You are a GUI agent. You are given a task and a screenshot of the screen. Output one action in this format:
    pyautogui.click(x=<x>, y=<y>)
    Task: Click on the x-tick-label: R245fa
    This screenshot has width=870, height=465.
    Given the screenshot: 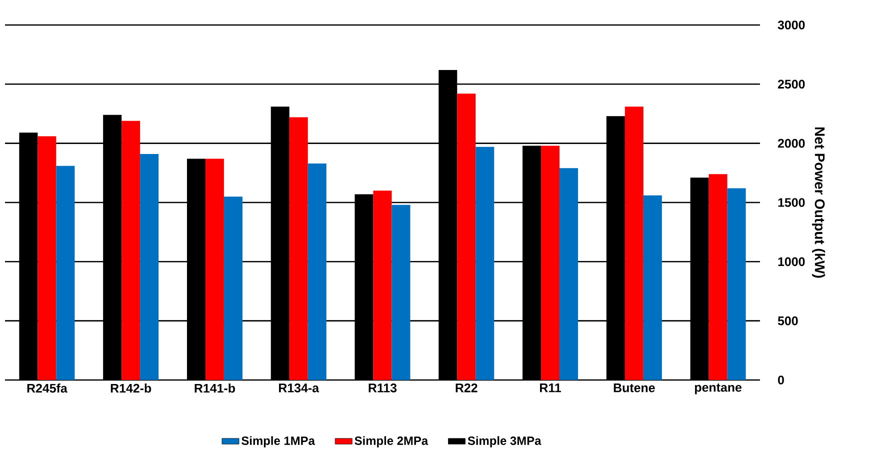 What is the action you would take?
    pyautogui.click(x=47, y=388)
    